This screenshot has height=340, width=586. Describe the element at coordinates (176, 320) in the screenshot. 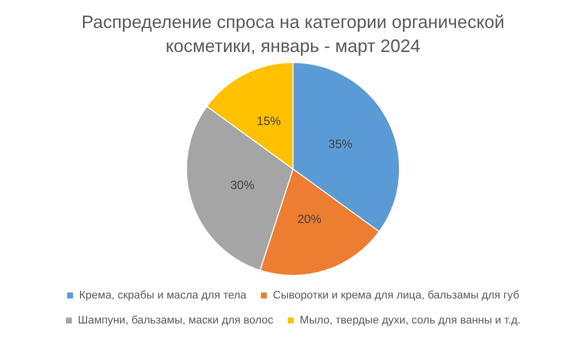

I see `legend-label: Шампуни, бальзамы, маски для волос` at that location.